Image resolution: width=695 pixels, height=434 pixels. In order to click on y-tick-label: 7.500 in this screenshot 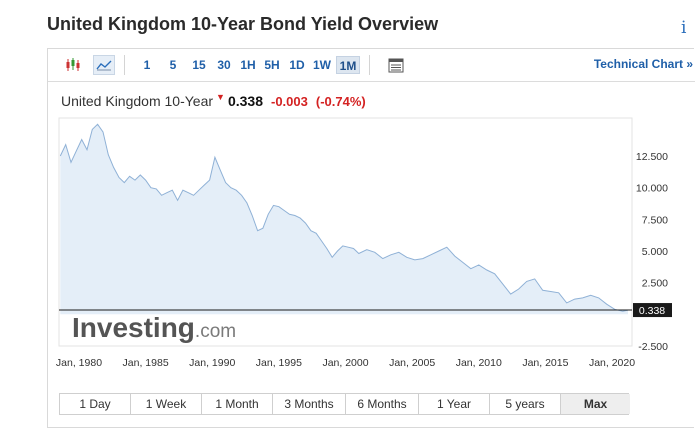, I will do `click(655, 220)`.